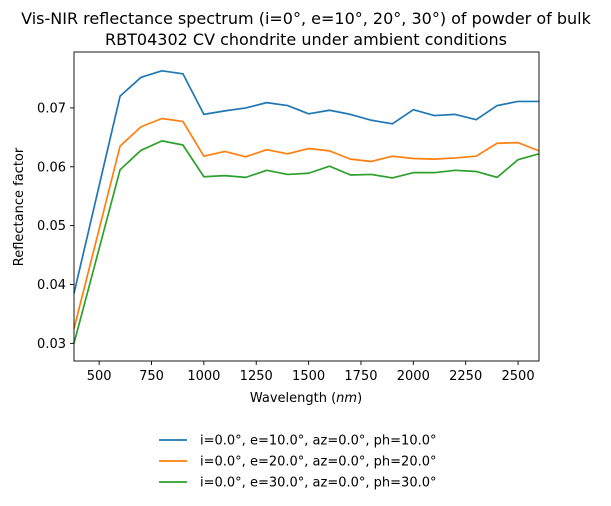 Image resolution: width=611 pixels, height=506 pixels. Describe the element at coordinates (51, 108) in the screenshot. I see `y-tick-label: 0.07` at that location.